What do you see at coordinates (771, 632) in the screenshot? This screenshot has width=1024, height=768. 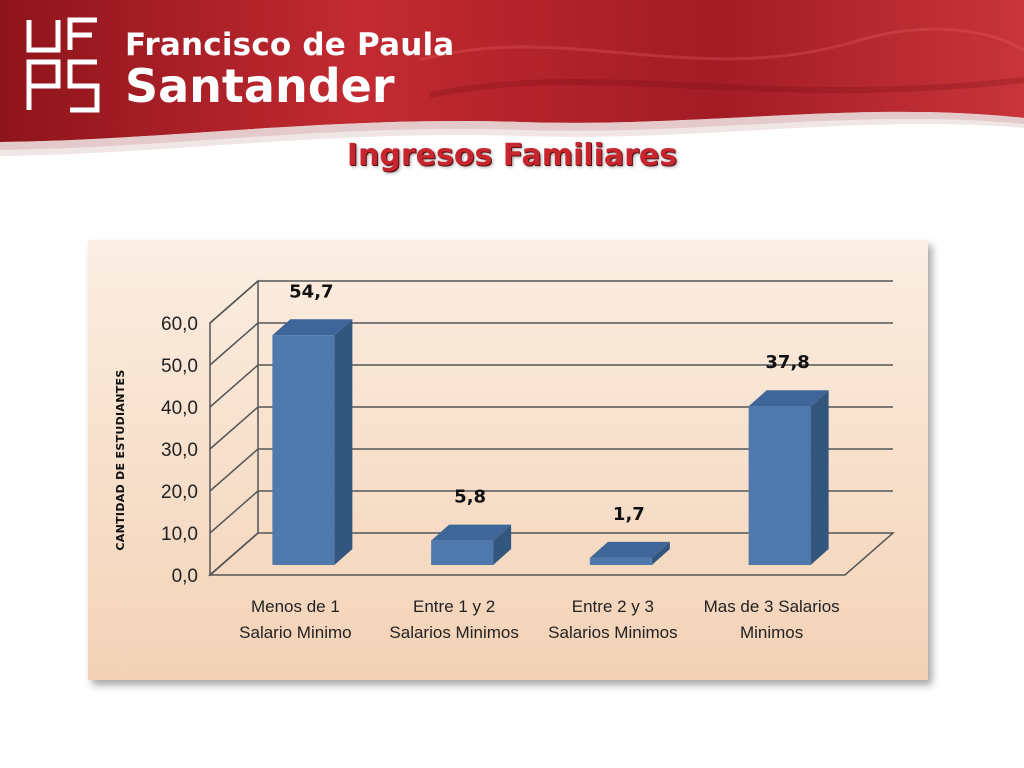 I see `x-category-label: Minimos` at bounding box center [771, 632].